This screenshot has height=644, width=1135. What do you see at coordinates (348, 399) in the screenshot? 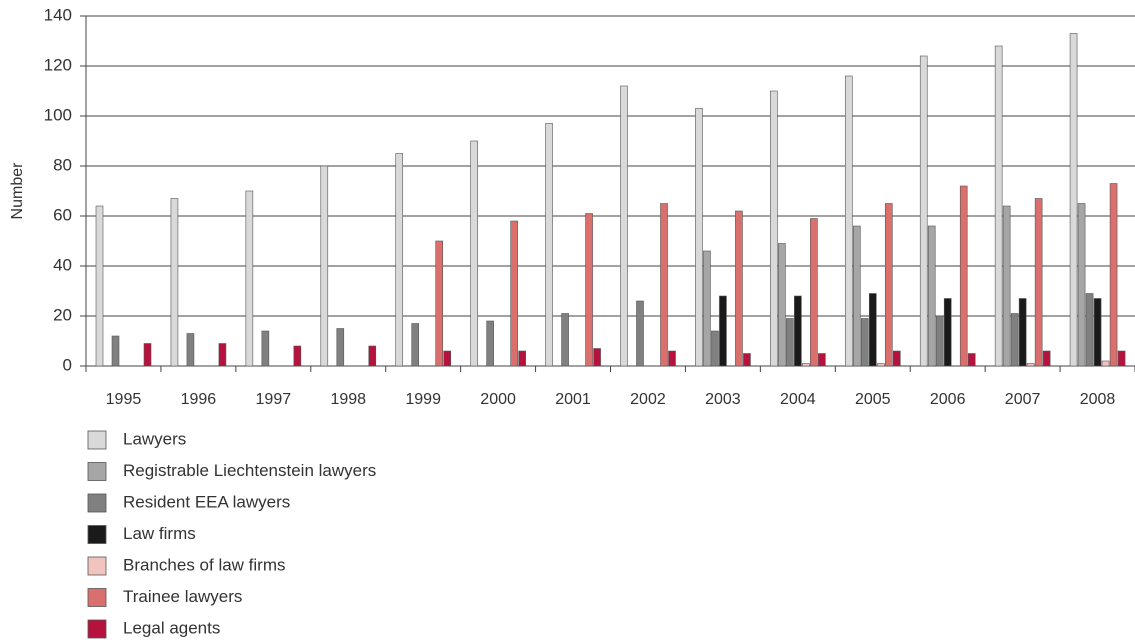
I see `x-tick-label: 1998` at bounding box center [348, 399].